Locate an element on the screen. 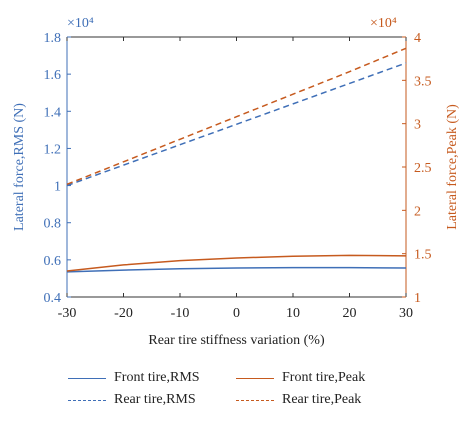 The image size is (474, 424). x-axis-label: Rear tire stiffness variation (%) is located at coordinates (236, 340).